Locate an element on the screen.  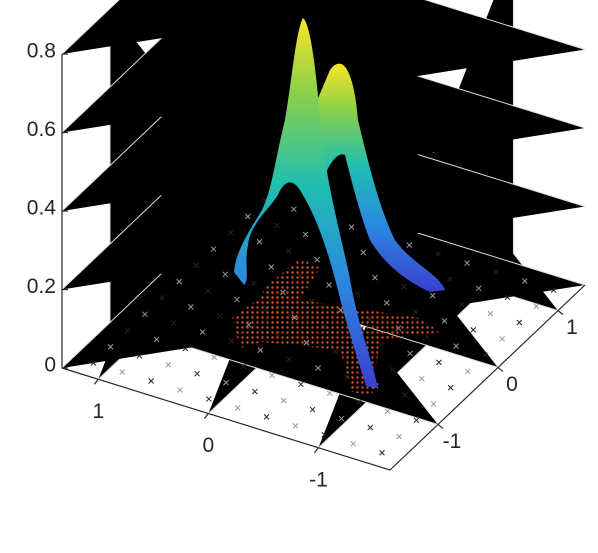
footprint-patch is located at coordinates (336, 344).